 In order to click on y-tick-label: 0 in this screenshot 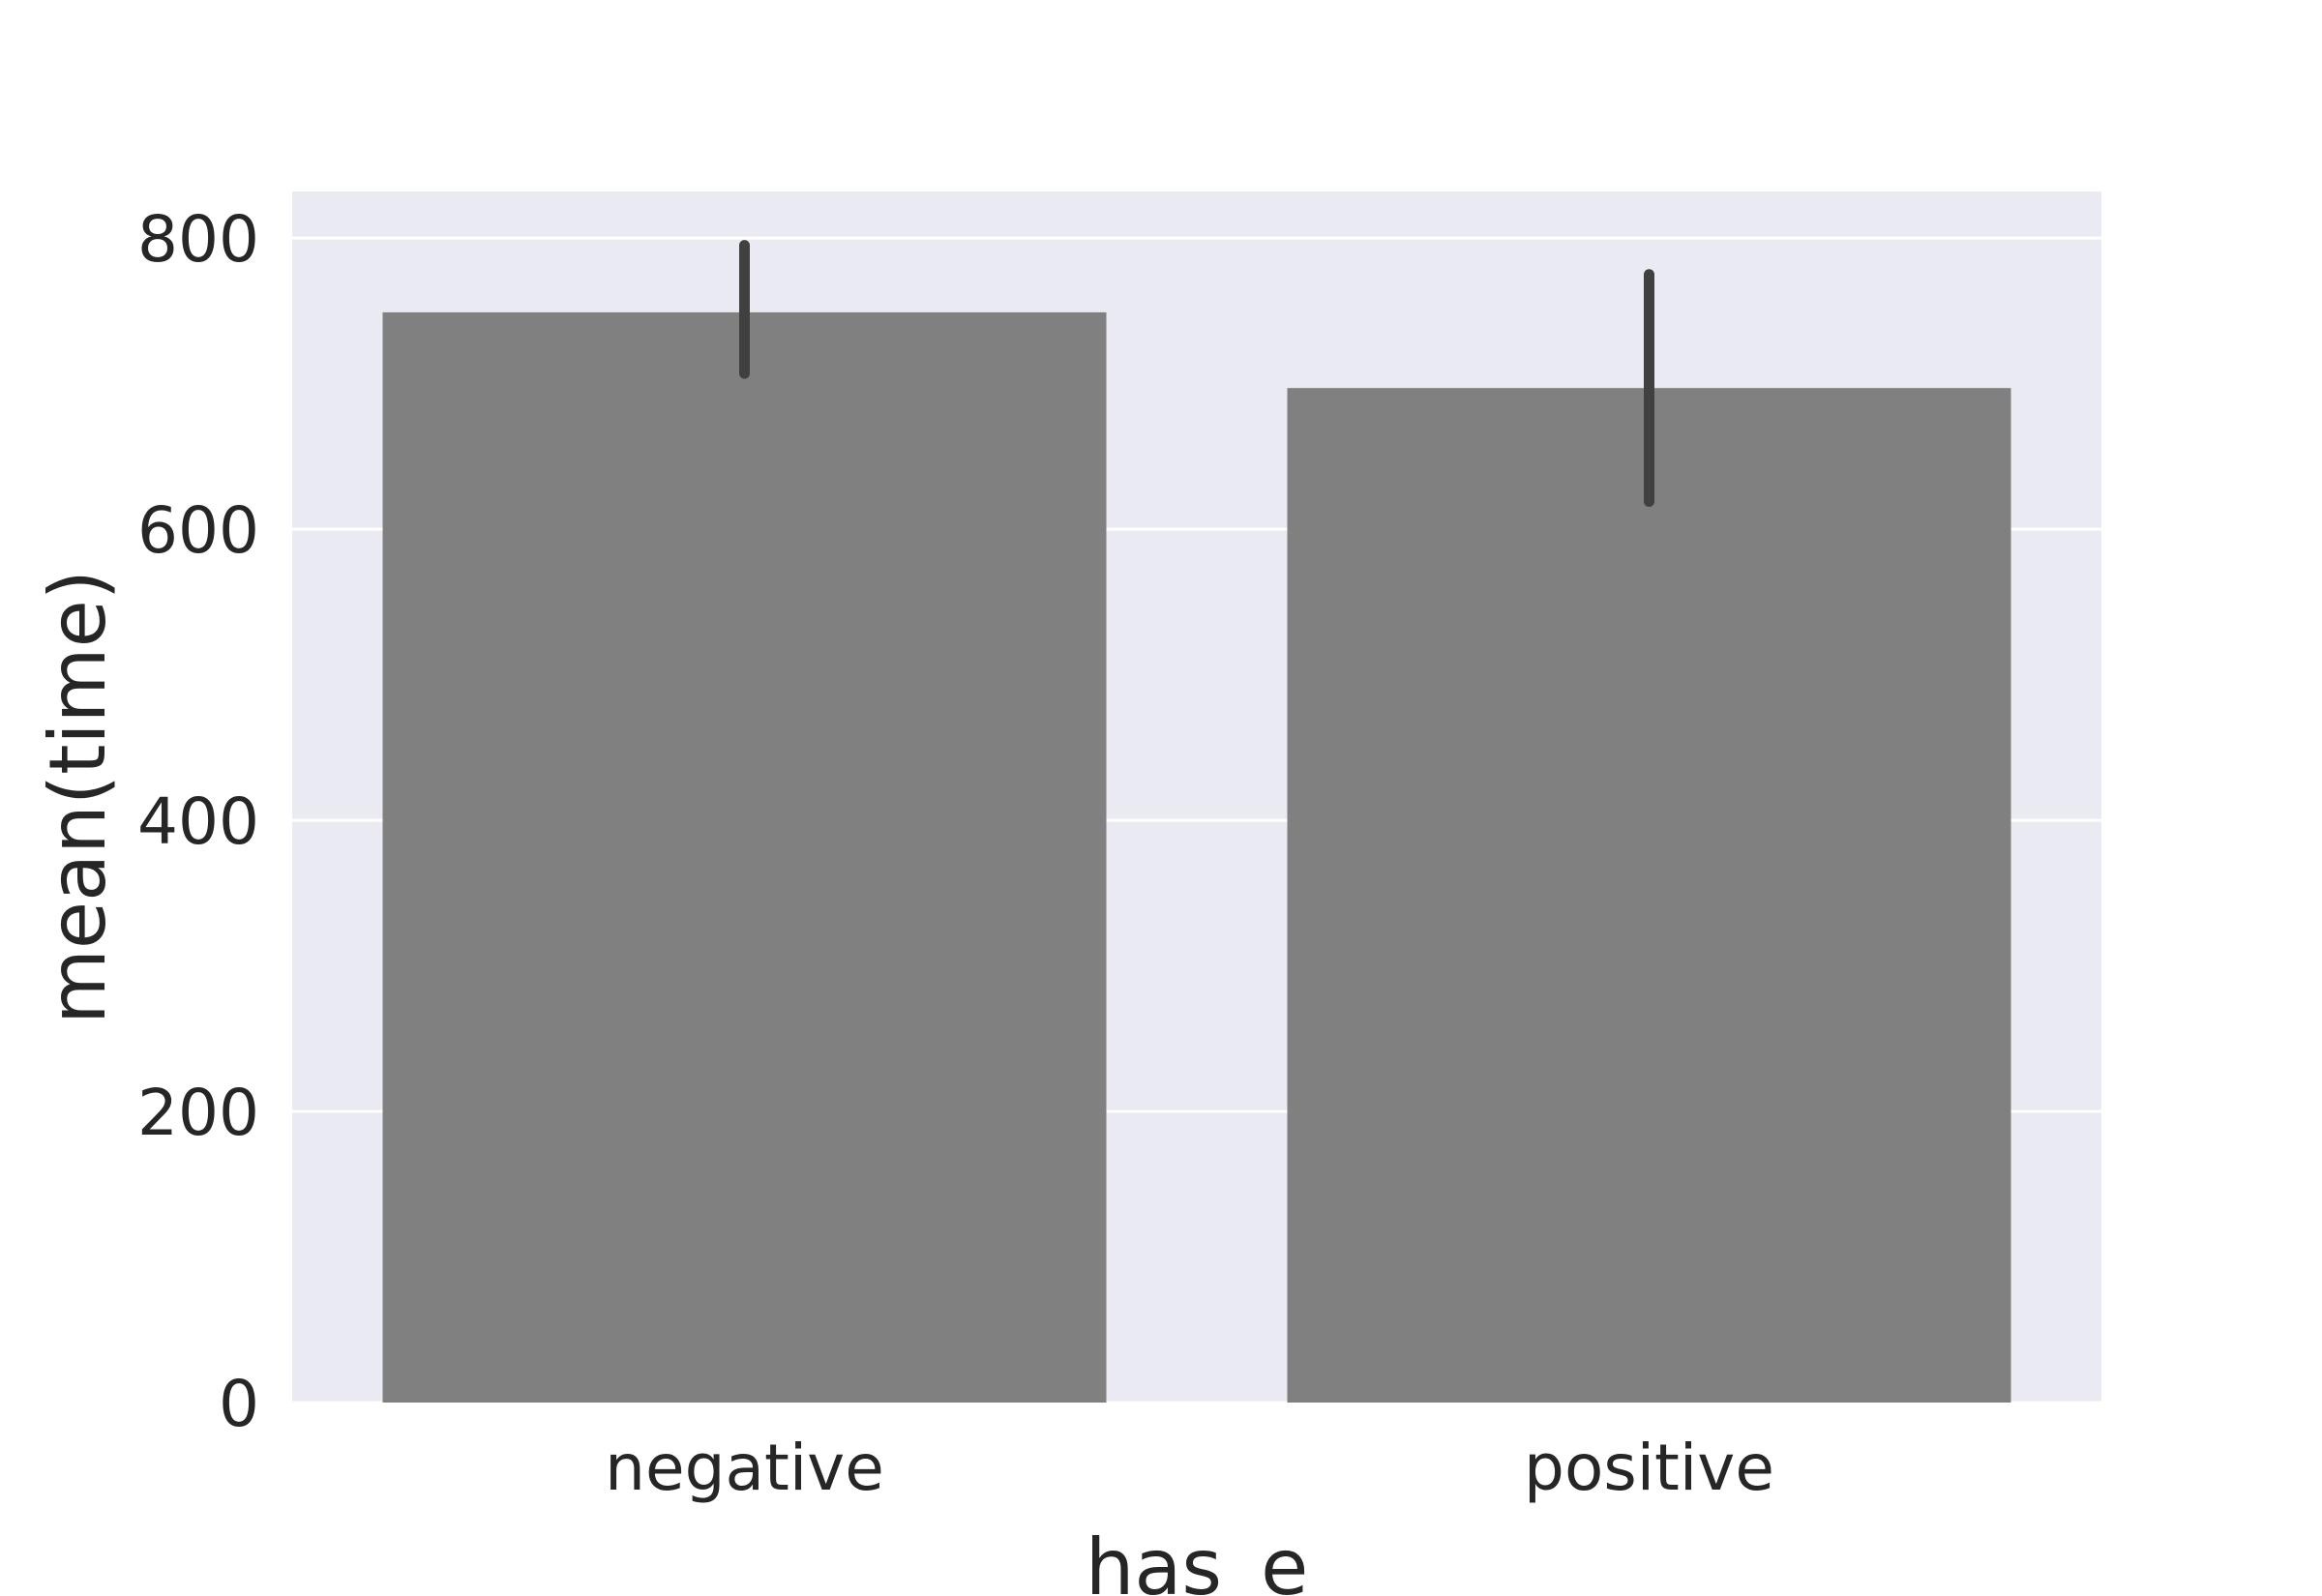, I will do `click(239, 1404)`.